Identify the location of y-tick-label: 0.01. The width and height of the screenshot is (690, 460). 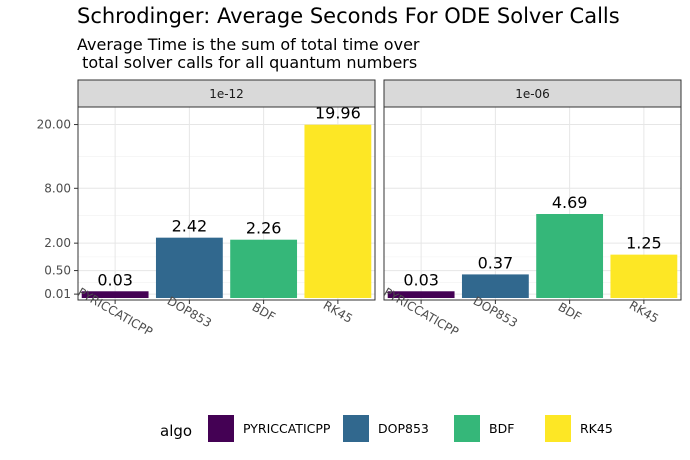
(57, 294).